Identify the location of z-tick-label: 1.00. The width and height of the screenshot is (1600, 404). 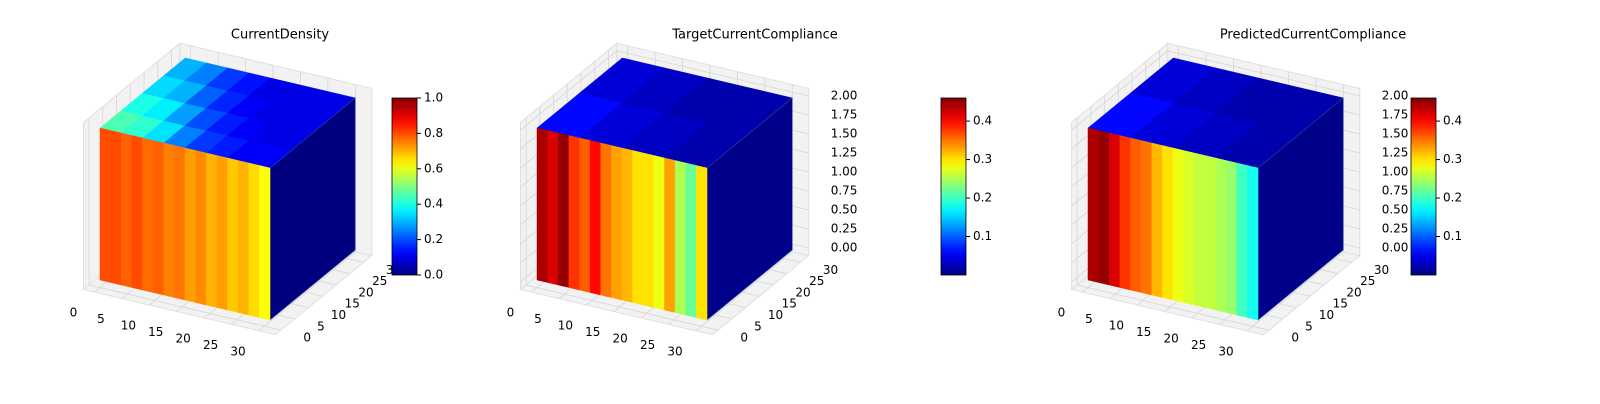
(844, 172).